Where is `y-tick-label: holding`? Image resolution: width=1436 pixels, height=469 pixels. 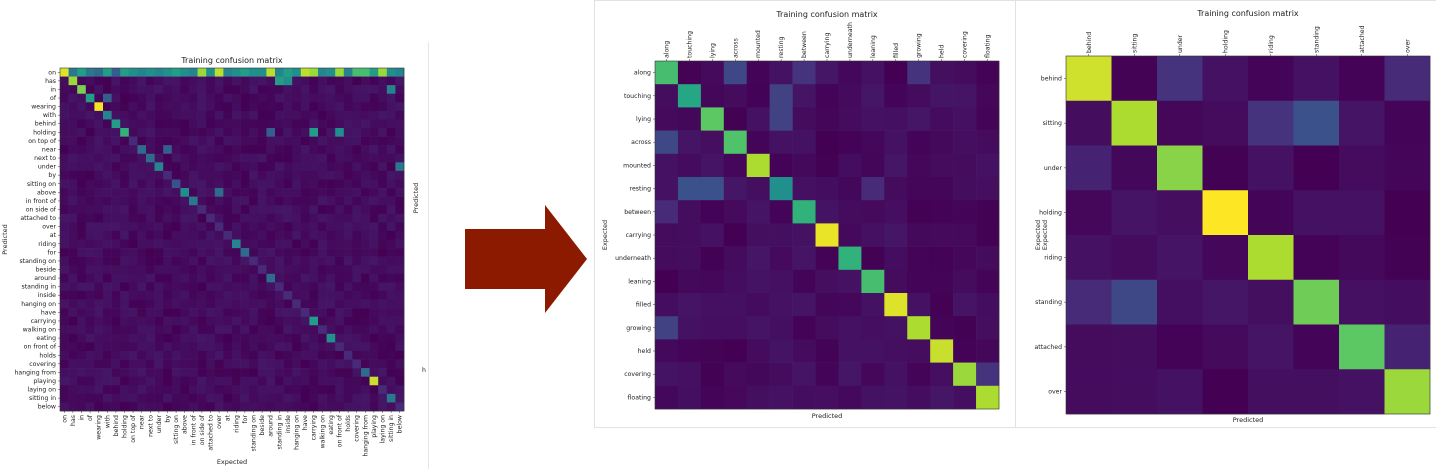
y-tick-label: holding is located at coordinates (1050, 213).